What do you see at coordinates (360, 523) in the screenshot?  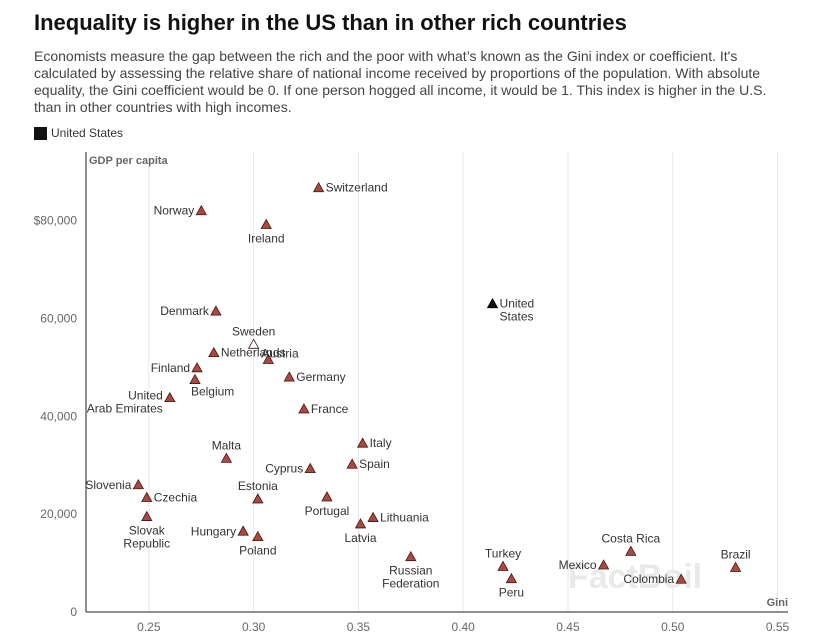 I see `point-latvia-marker` at bounding box center [360, 523].